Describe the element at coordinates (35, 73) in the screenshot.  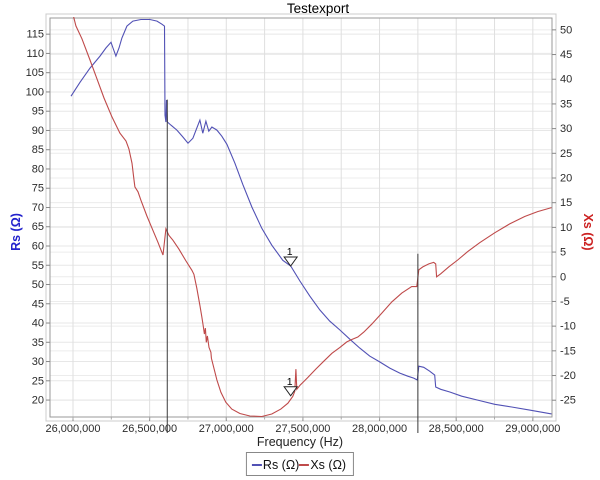
I see `left-tick-label: 105` at that location.